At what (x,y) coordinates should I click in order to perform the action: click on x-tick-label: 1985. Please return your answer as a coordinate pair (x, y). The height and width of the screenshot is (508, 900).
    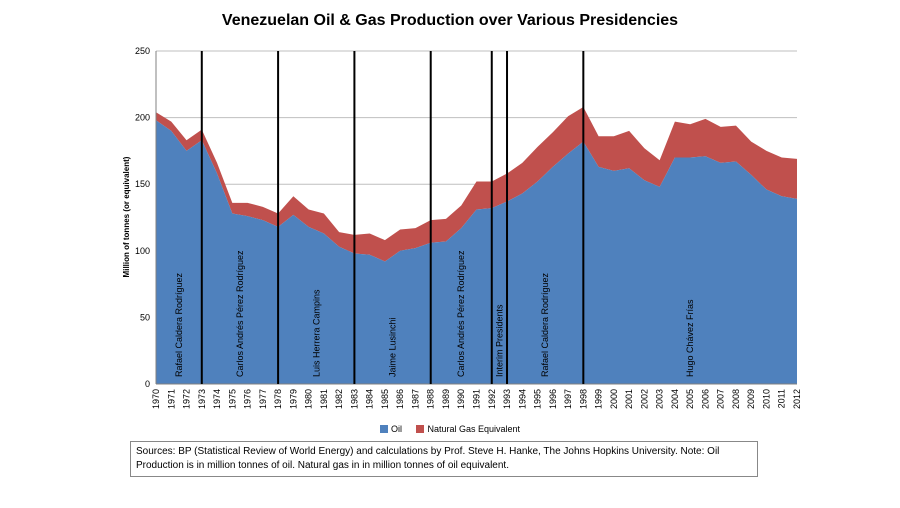
    Looking at the image, I should click on (385, 399).